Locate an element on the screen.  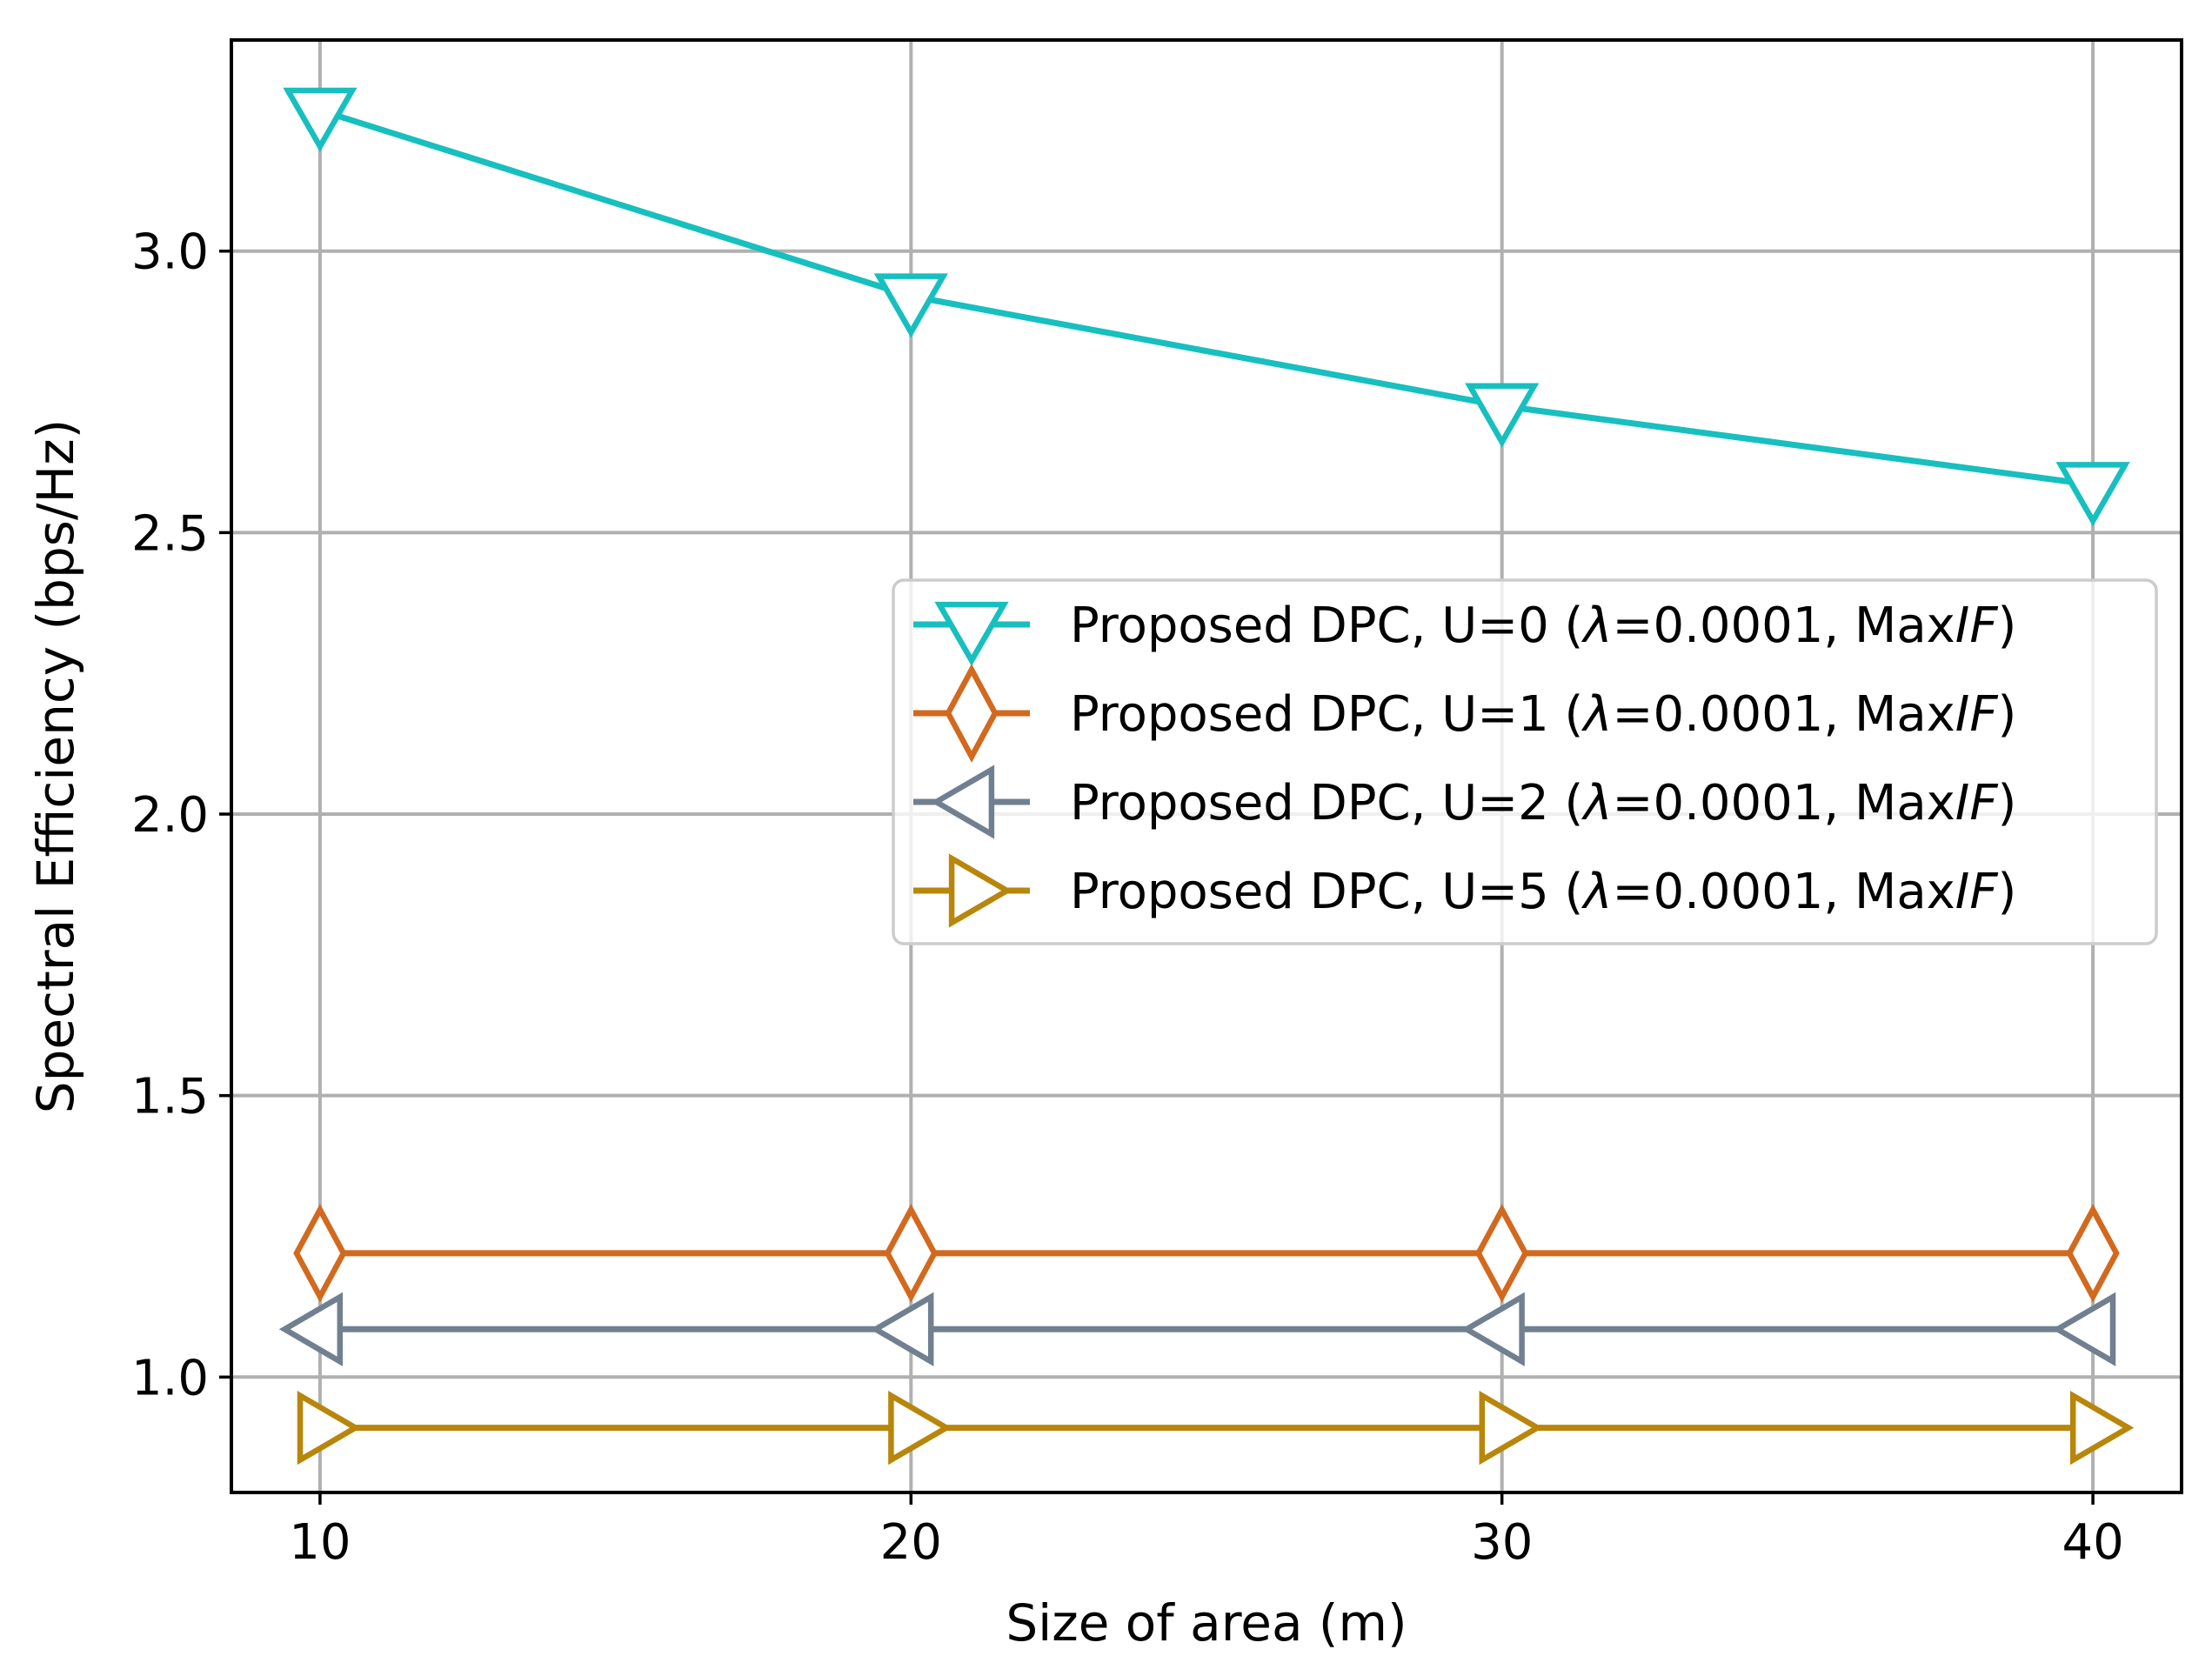
x-tick-label: 20 is located at coordinates (911, 1542).